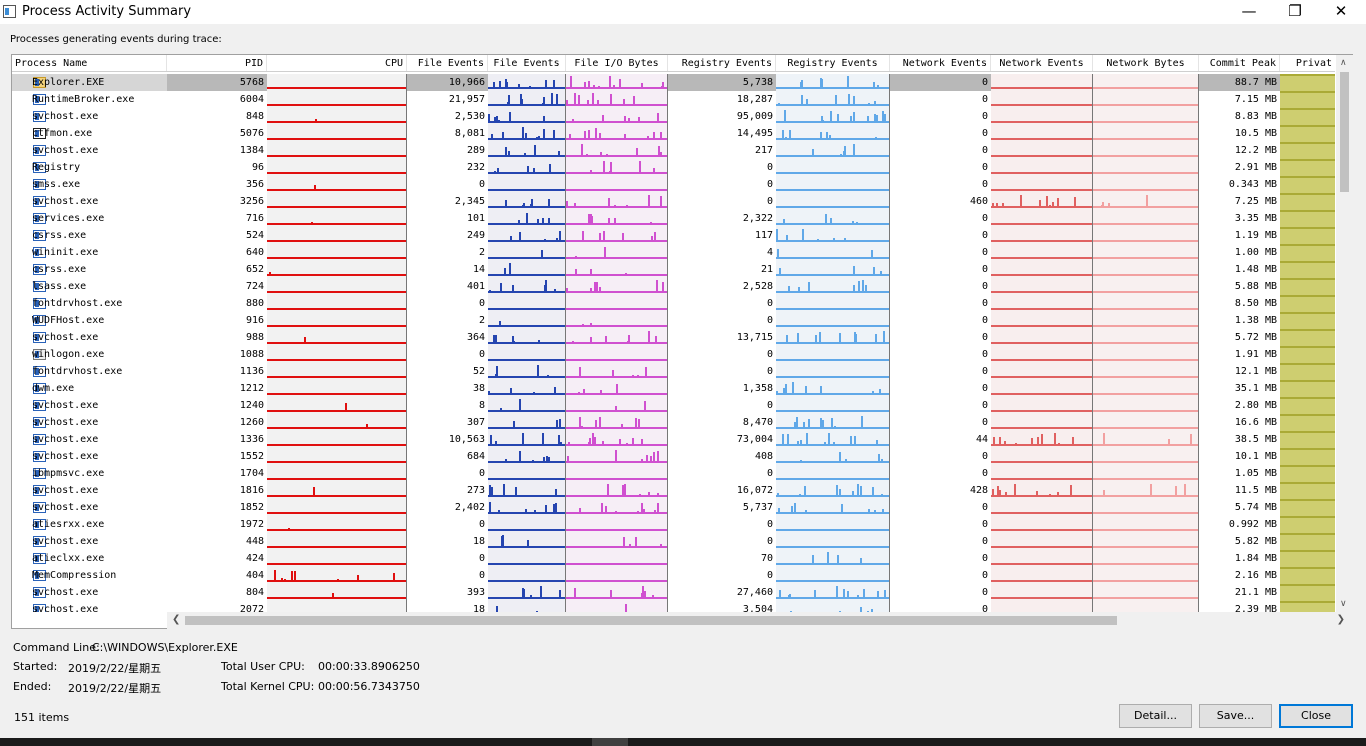  What do you see at coordinates (1307, 63) in the screenshot?
I see `col-private: Privat` at bounding box center [1307, 63].